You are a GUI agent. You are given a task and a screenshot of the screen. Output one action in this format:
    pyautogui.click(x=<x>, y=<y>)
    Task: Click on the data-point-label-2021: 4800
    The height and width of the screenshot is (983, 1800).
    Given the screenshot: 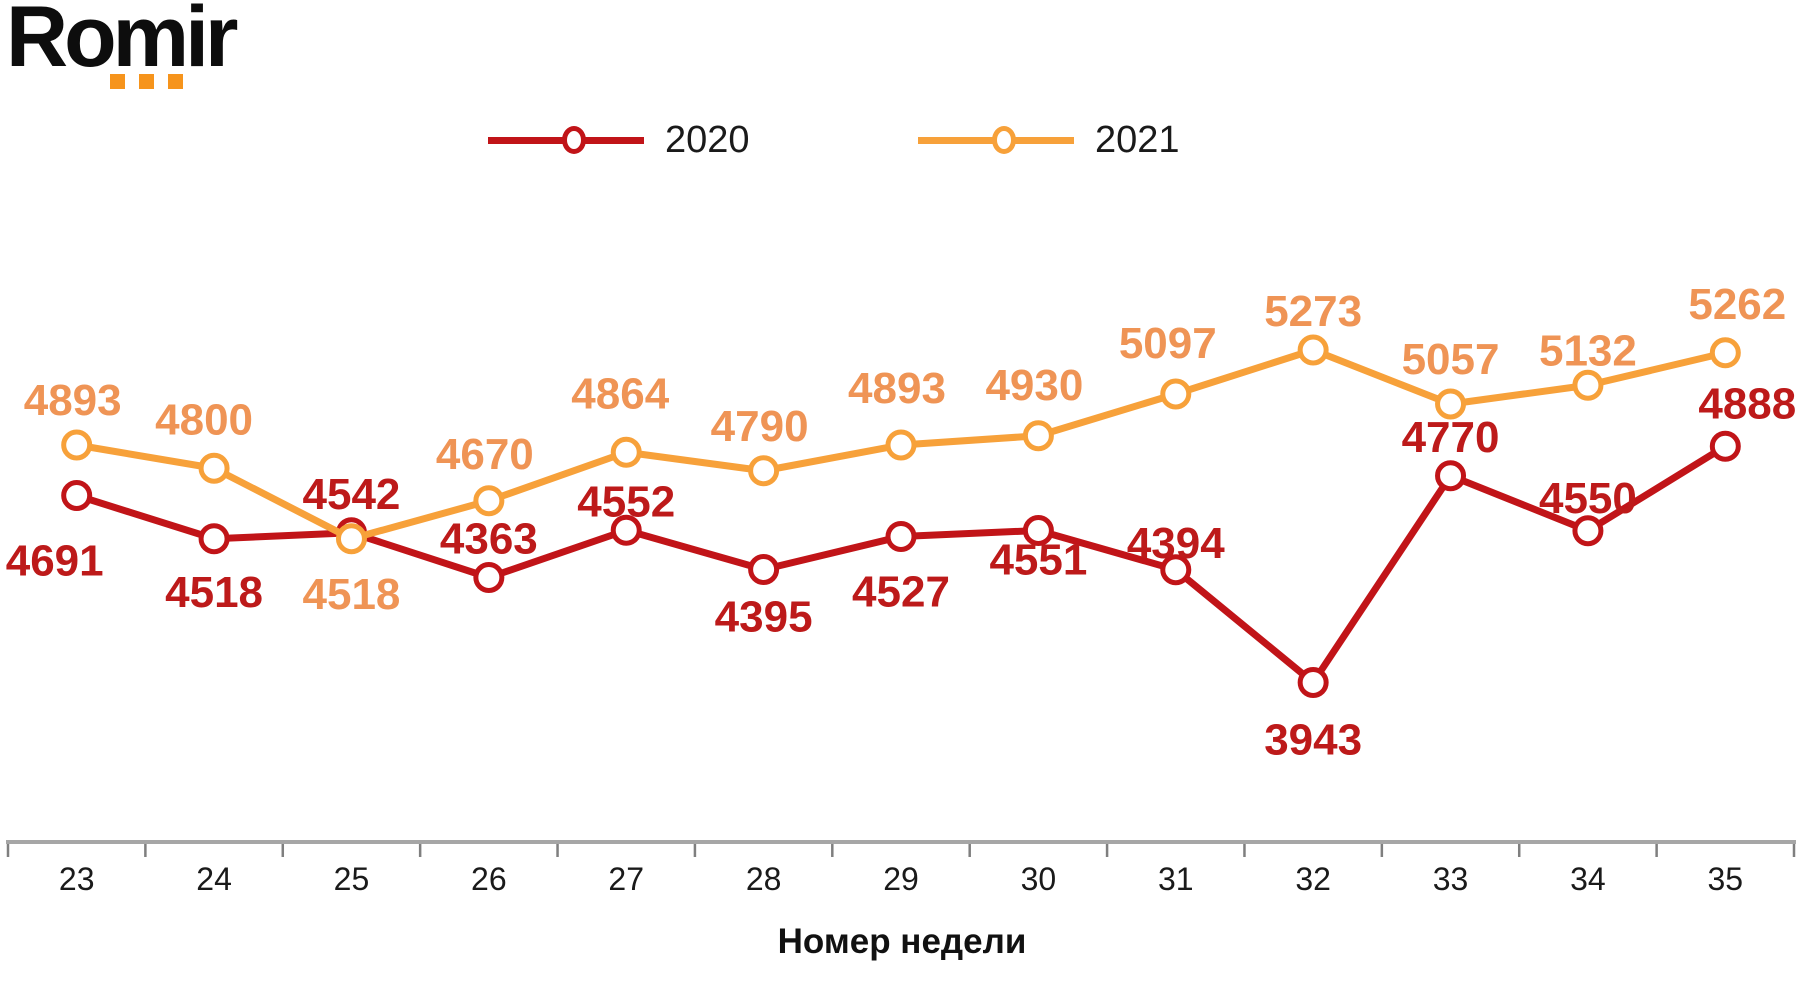 What is the action you would take?
    pyautogui.click(x=204, y=419)
    